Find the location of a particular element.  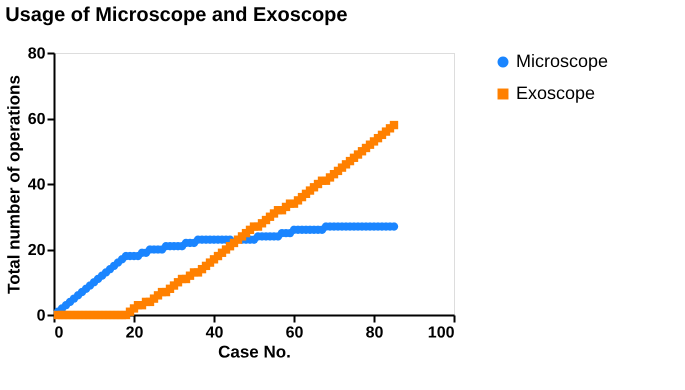

y-tick-label: 40 is located at coordinates (37, 185).